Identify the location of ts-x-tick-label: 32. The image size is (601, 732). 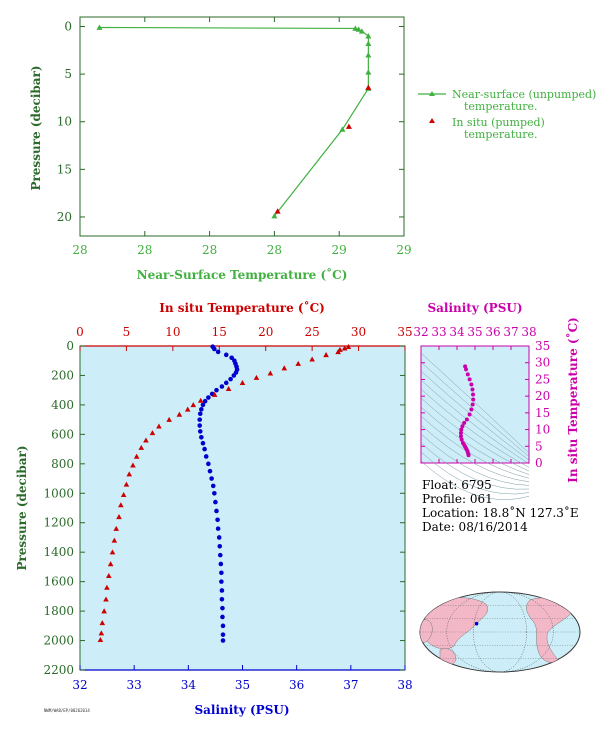
(420, 332).